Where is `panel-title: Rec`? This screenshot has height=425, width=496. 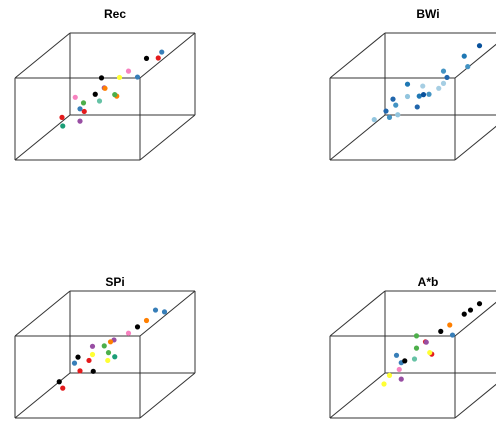 panel-title: Rec is located at coordinates (115, 14).